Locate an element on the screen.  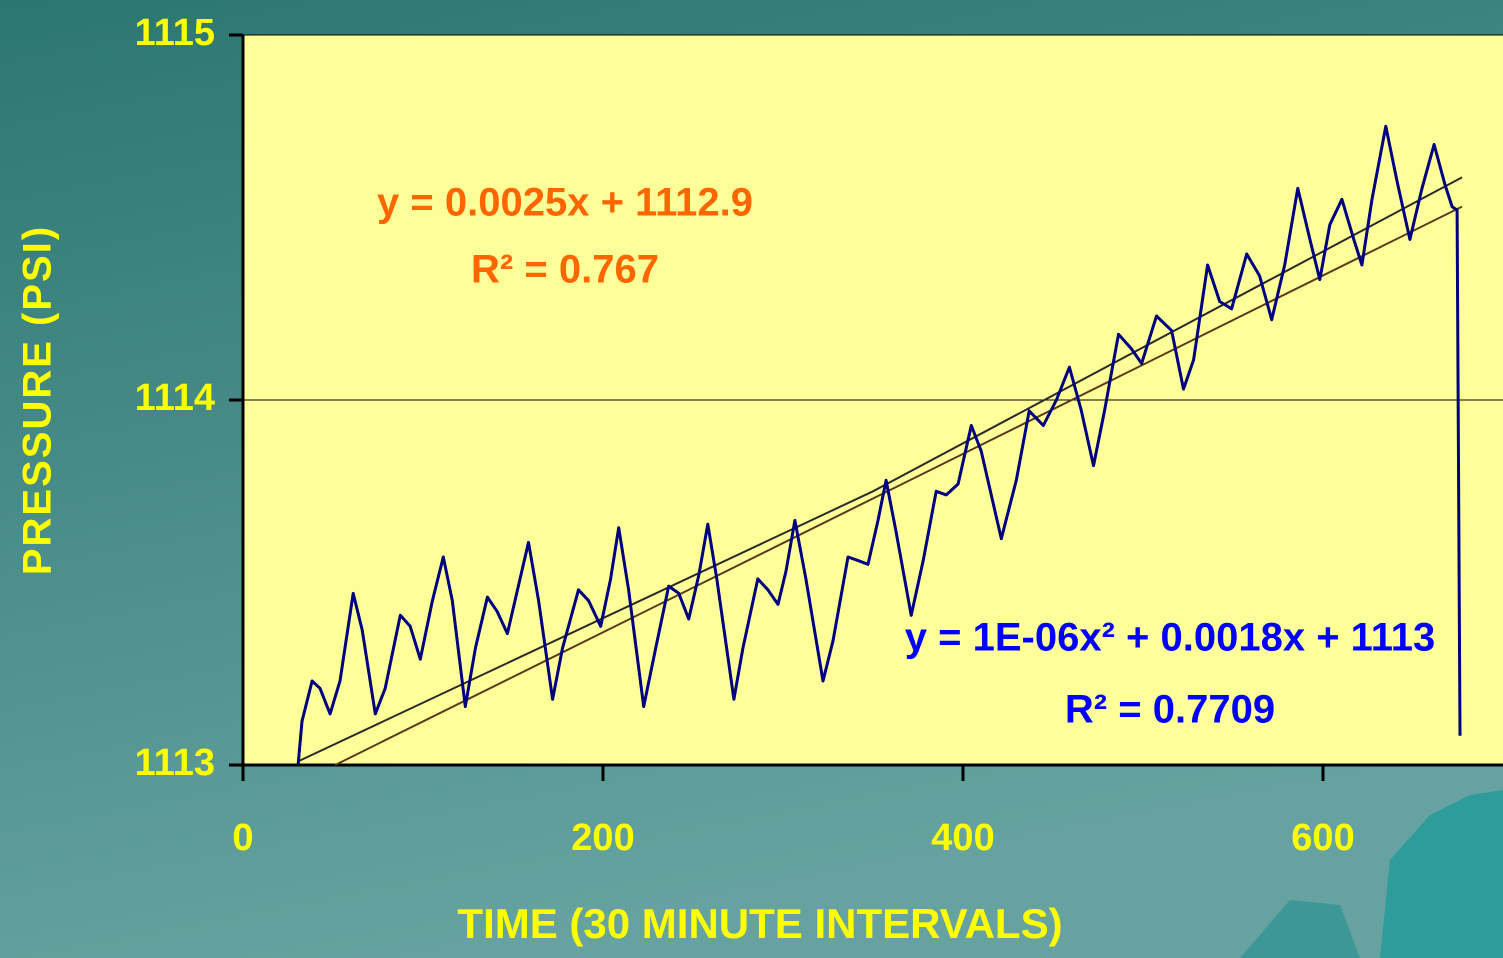
x-axis-title: TIME (30 MINUTE INTERVALS) is located at coordinates (759, 923).